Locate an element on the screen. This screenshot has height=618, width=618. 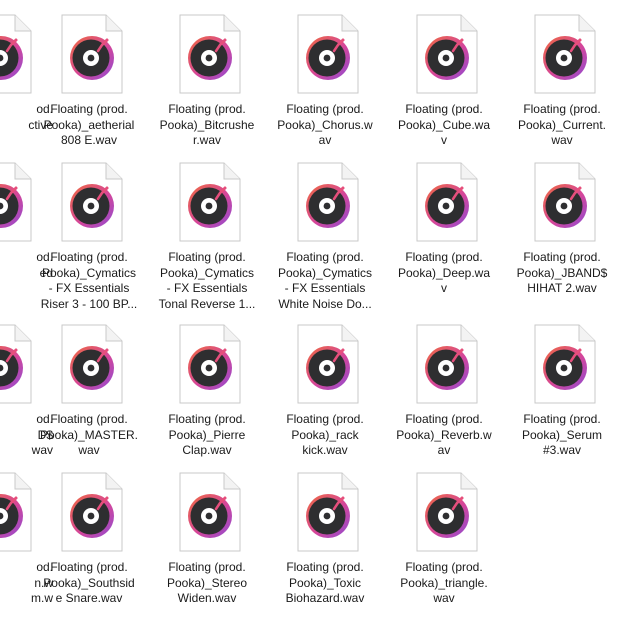
file-item: Floating (prod. Pooka)_Reverb.w av is located at coordinates (444, 391).